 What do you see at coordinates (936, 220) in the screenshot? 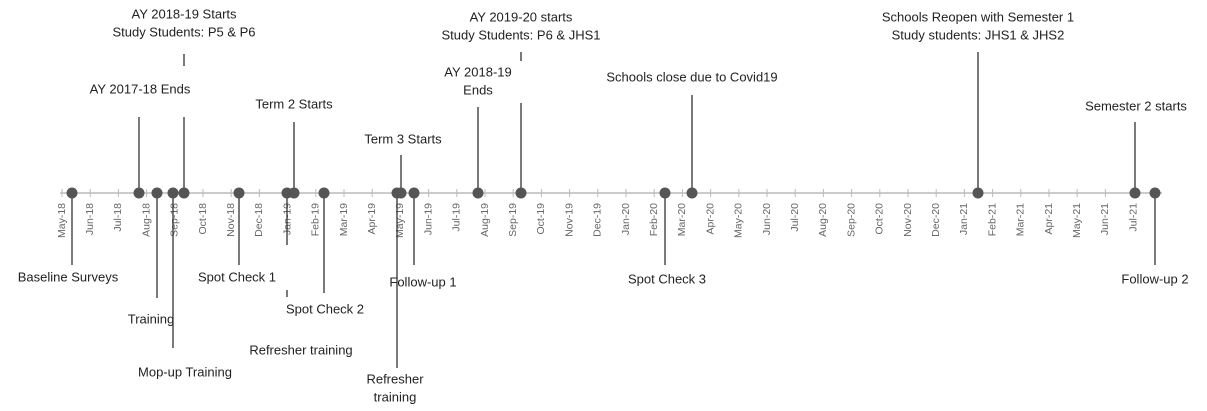
I see `month-label: Dec-20` at bounding box center [936, 220].